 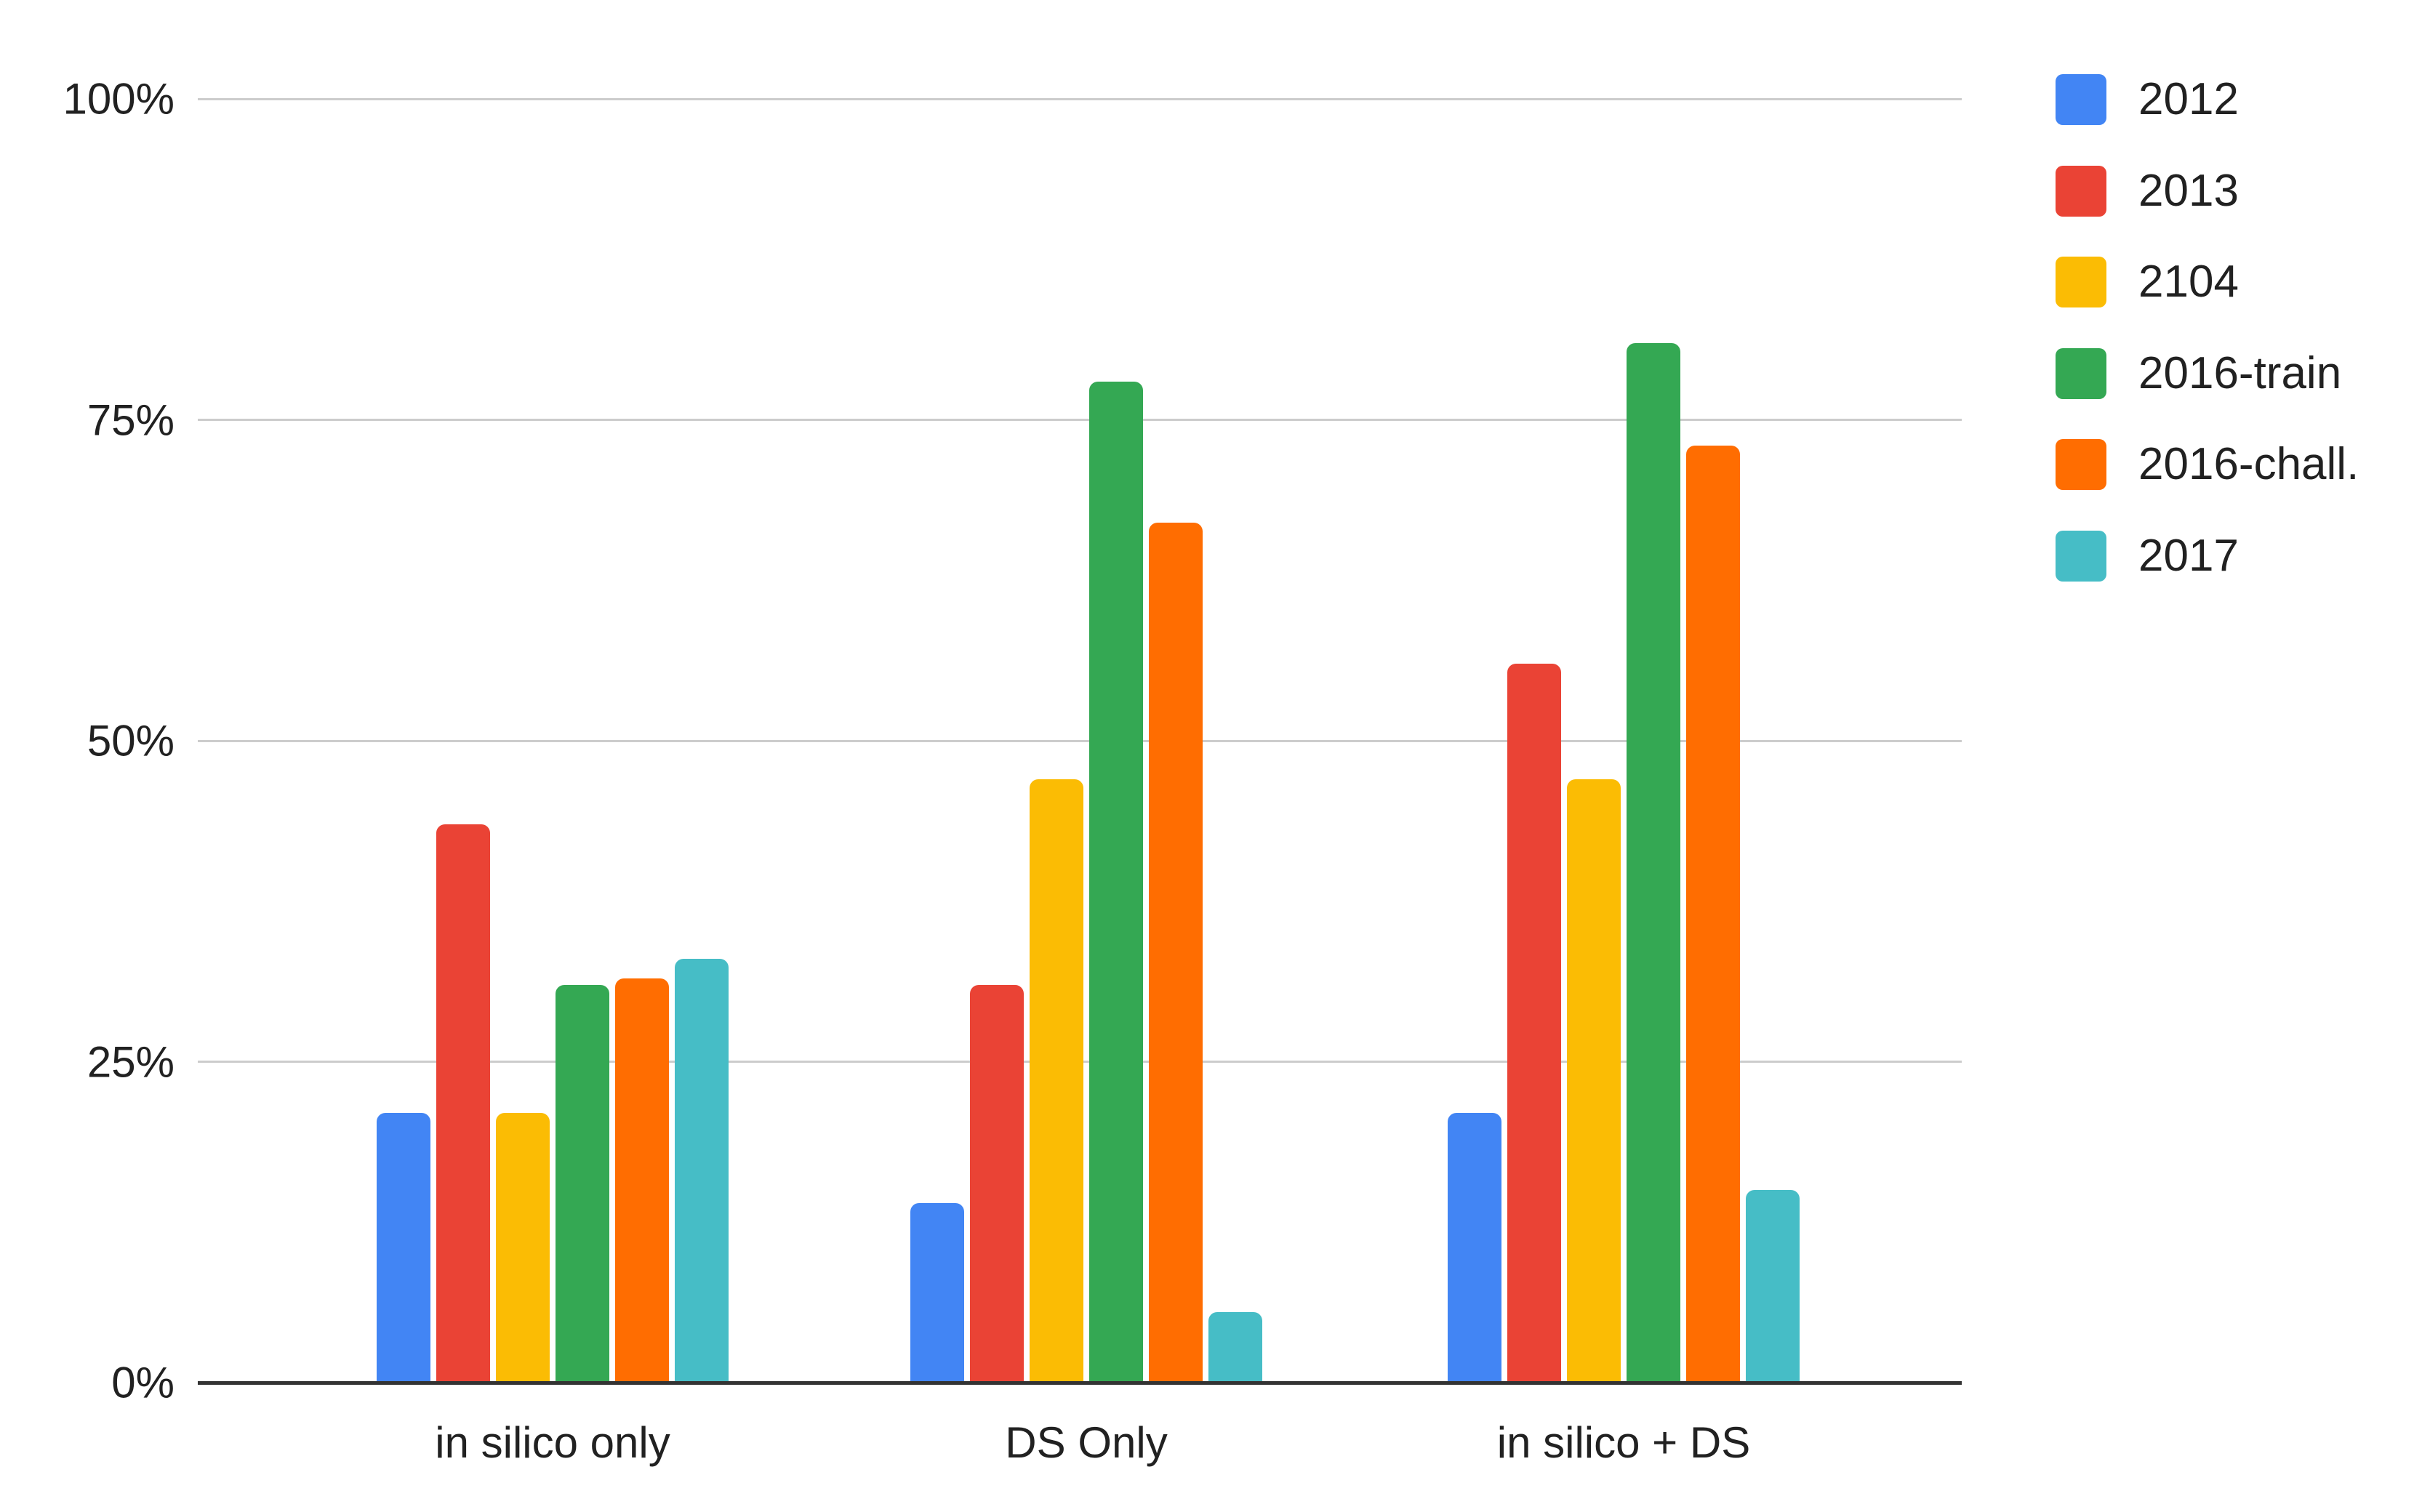 I want to click on legend-label-2013: 2013, so click(x=2188, y=190).